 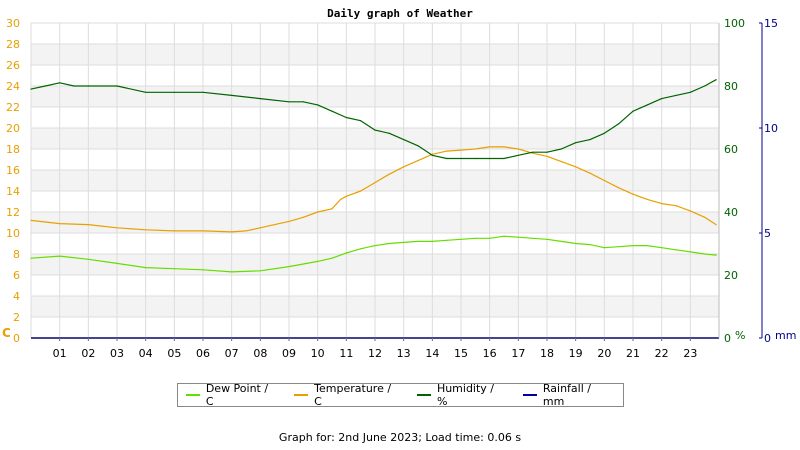 What do you see at coordinates (193, 395) in the screenshot?
I see `legend-swatch-dew-point` at bounding box center [193, 395].